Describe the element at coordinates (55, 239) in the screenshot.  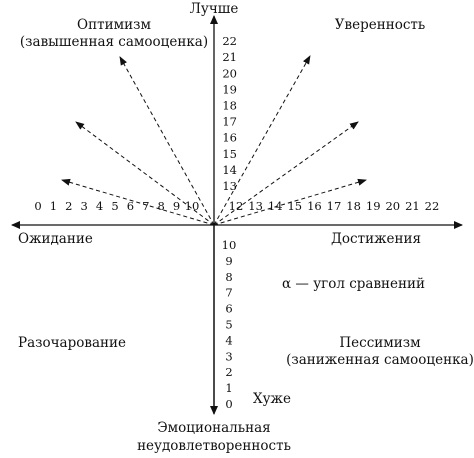
I see `label-left-expectation: Ожидание` at that location.